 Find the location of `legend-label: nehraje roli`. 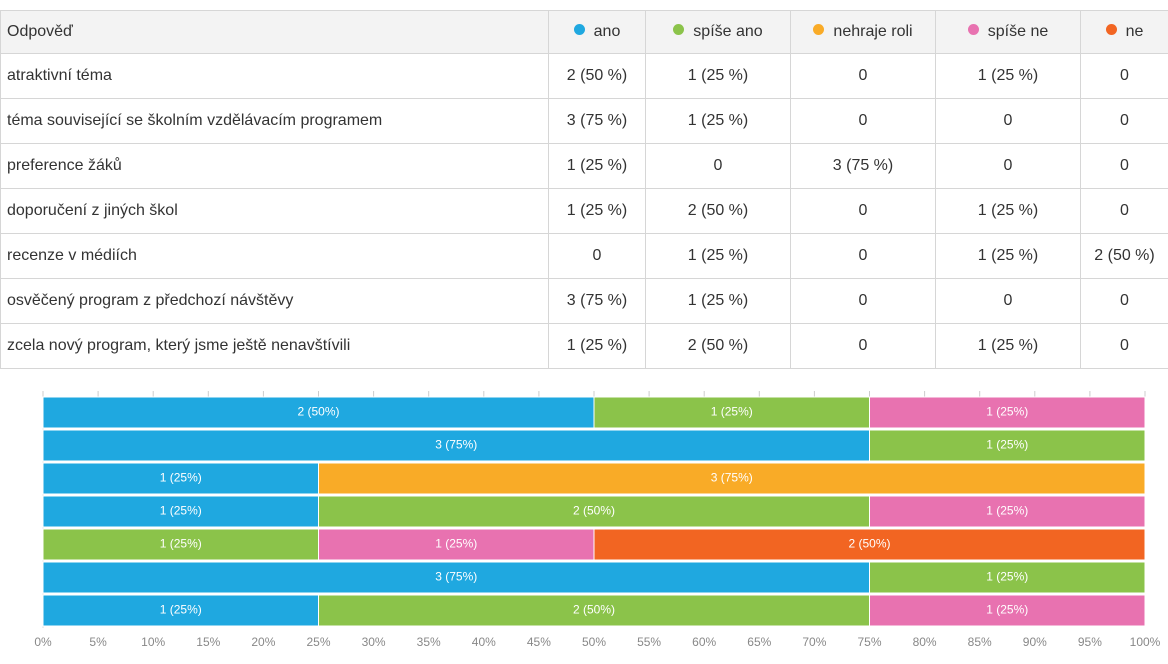

legend-label: nehraje roli is located at coordinates (873, 31).